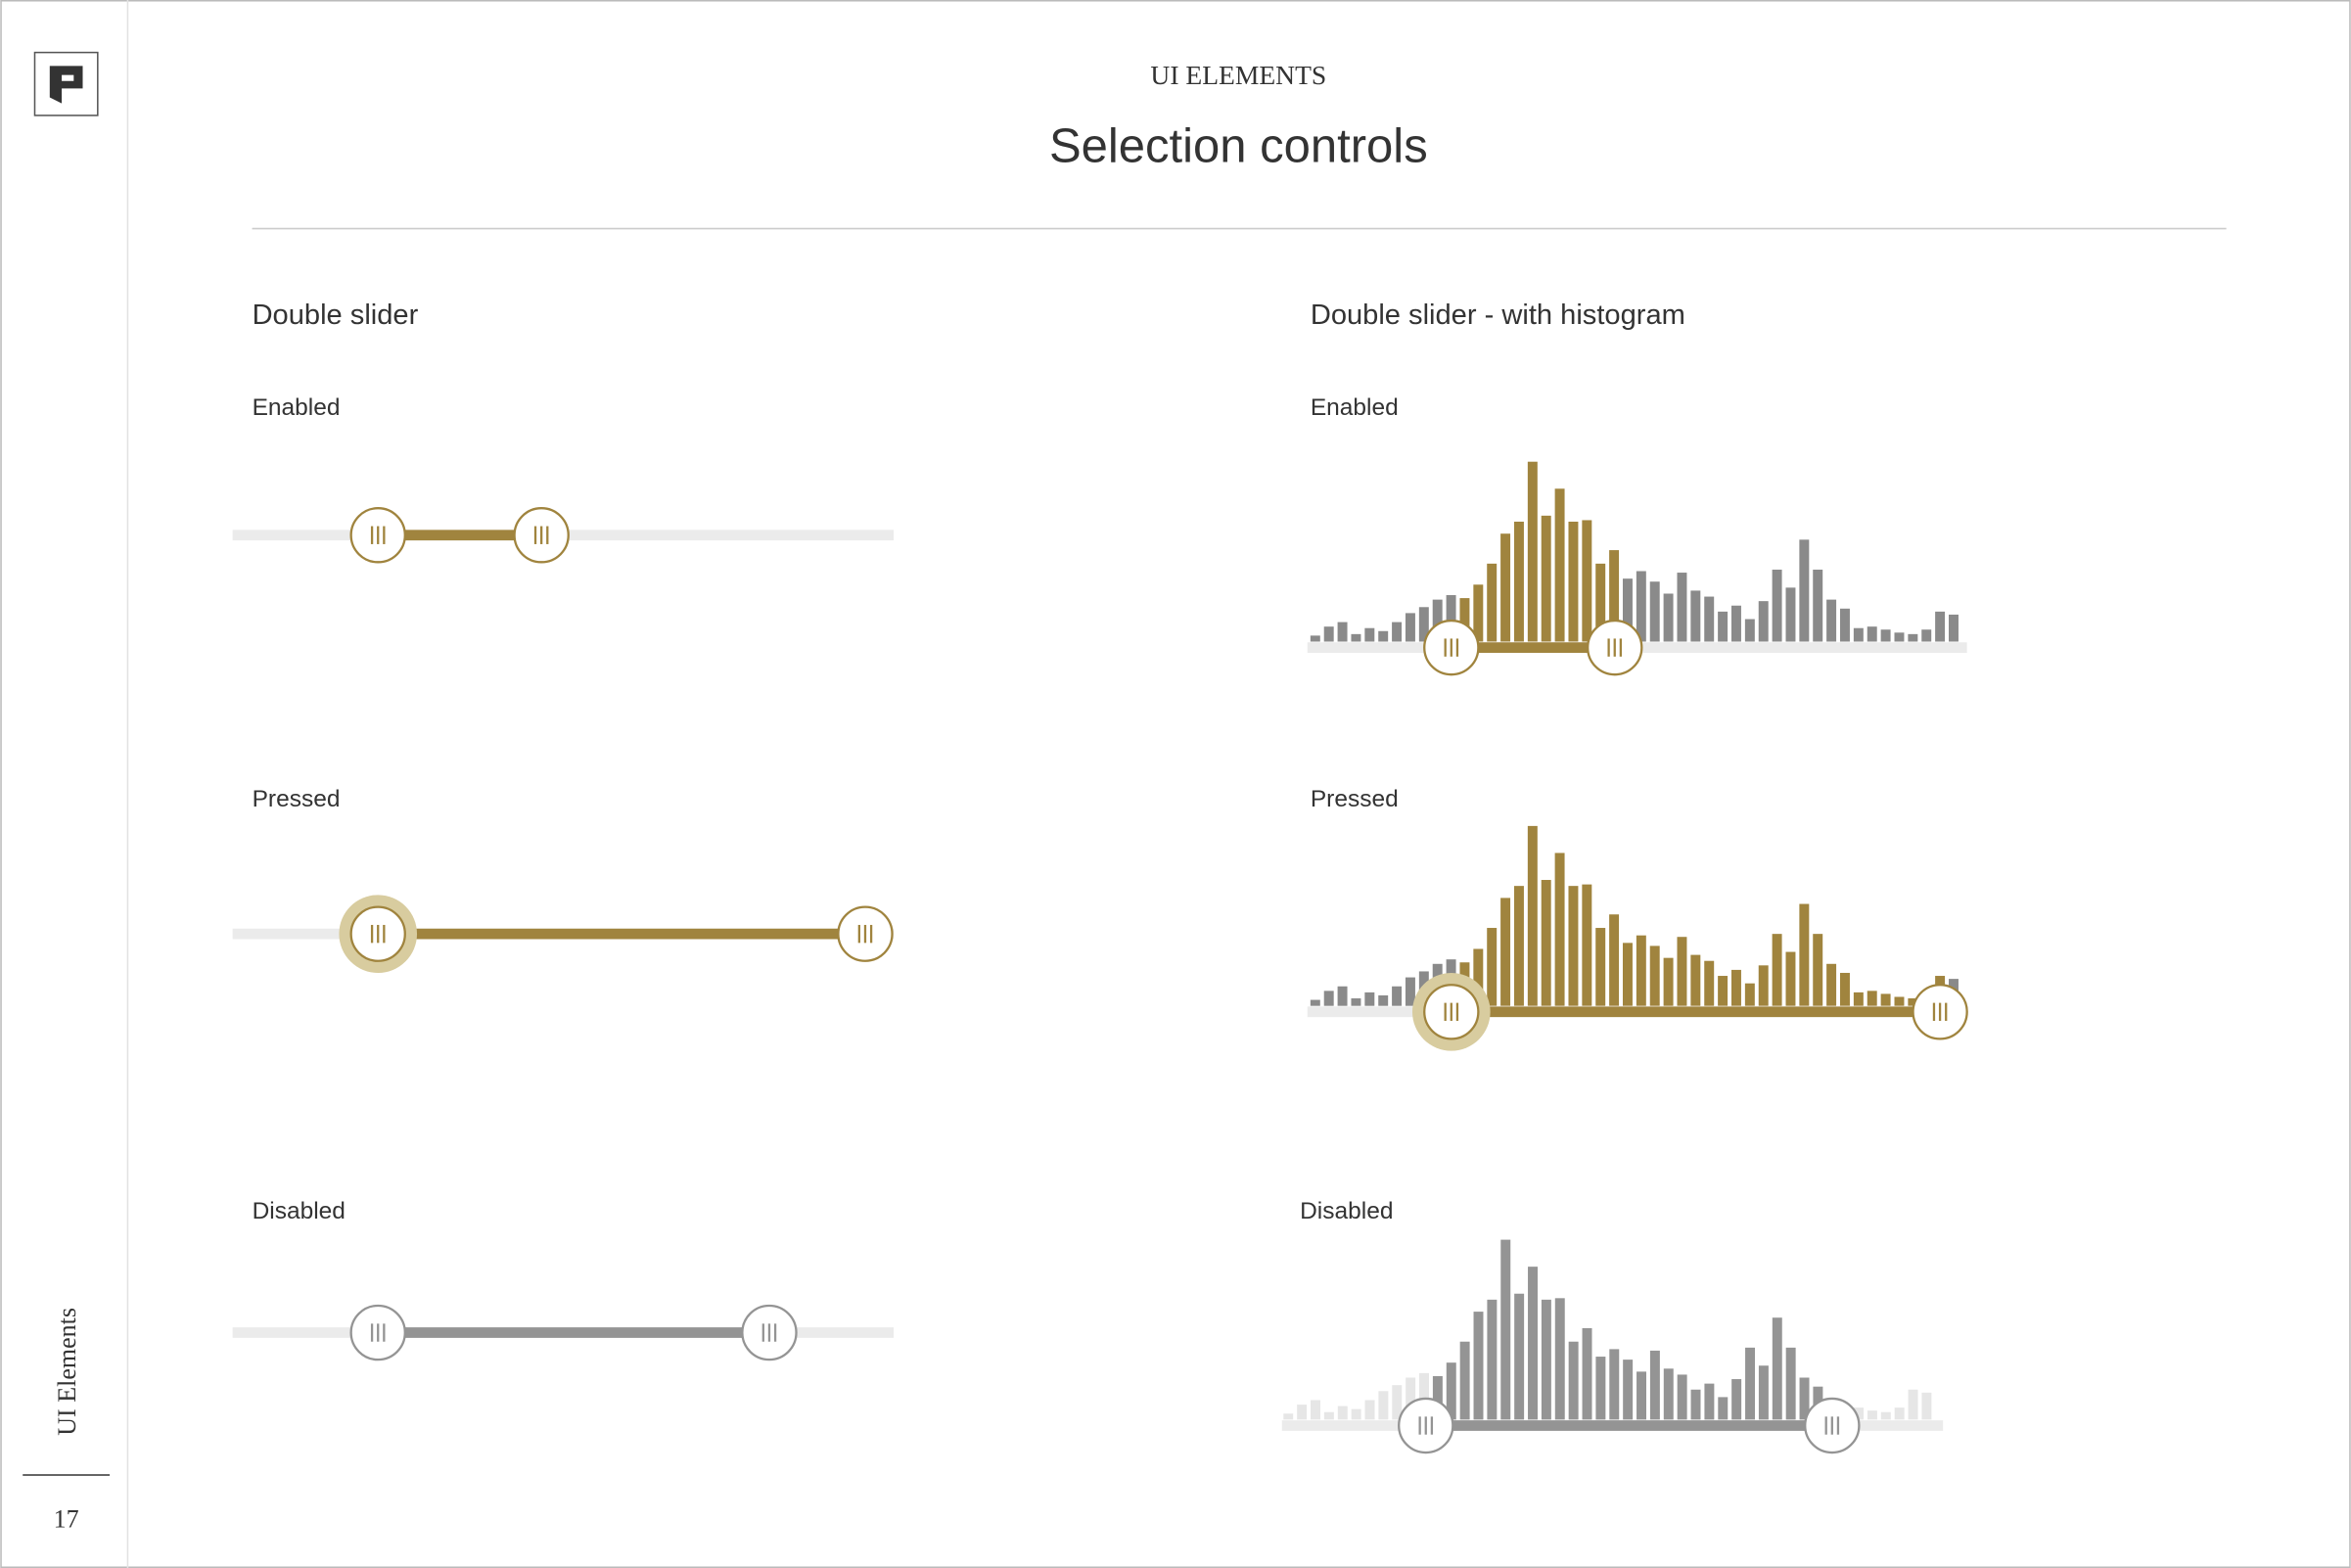  Describe the element at coordinates (1238, 75) in the screenshot. I see `section-label: UI ELEMENTS` at that location.